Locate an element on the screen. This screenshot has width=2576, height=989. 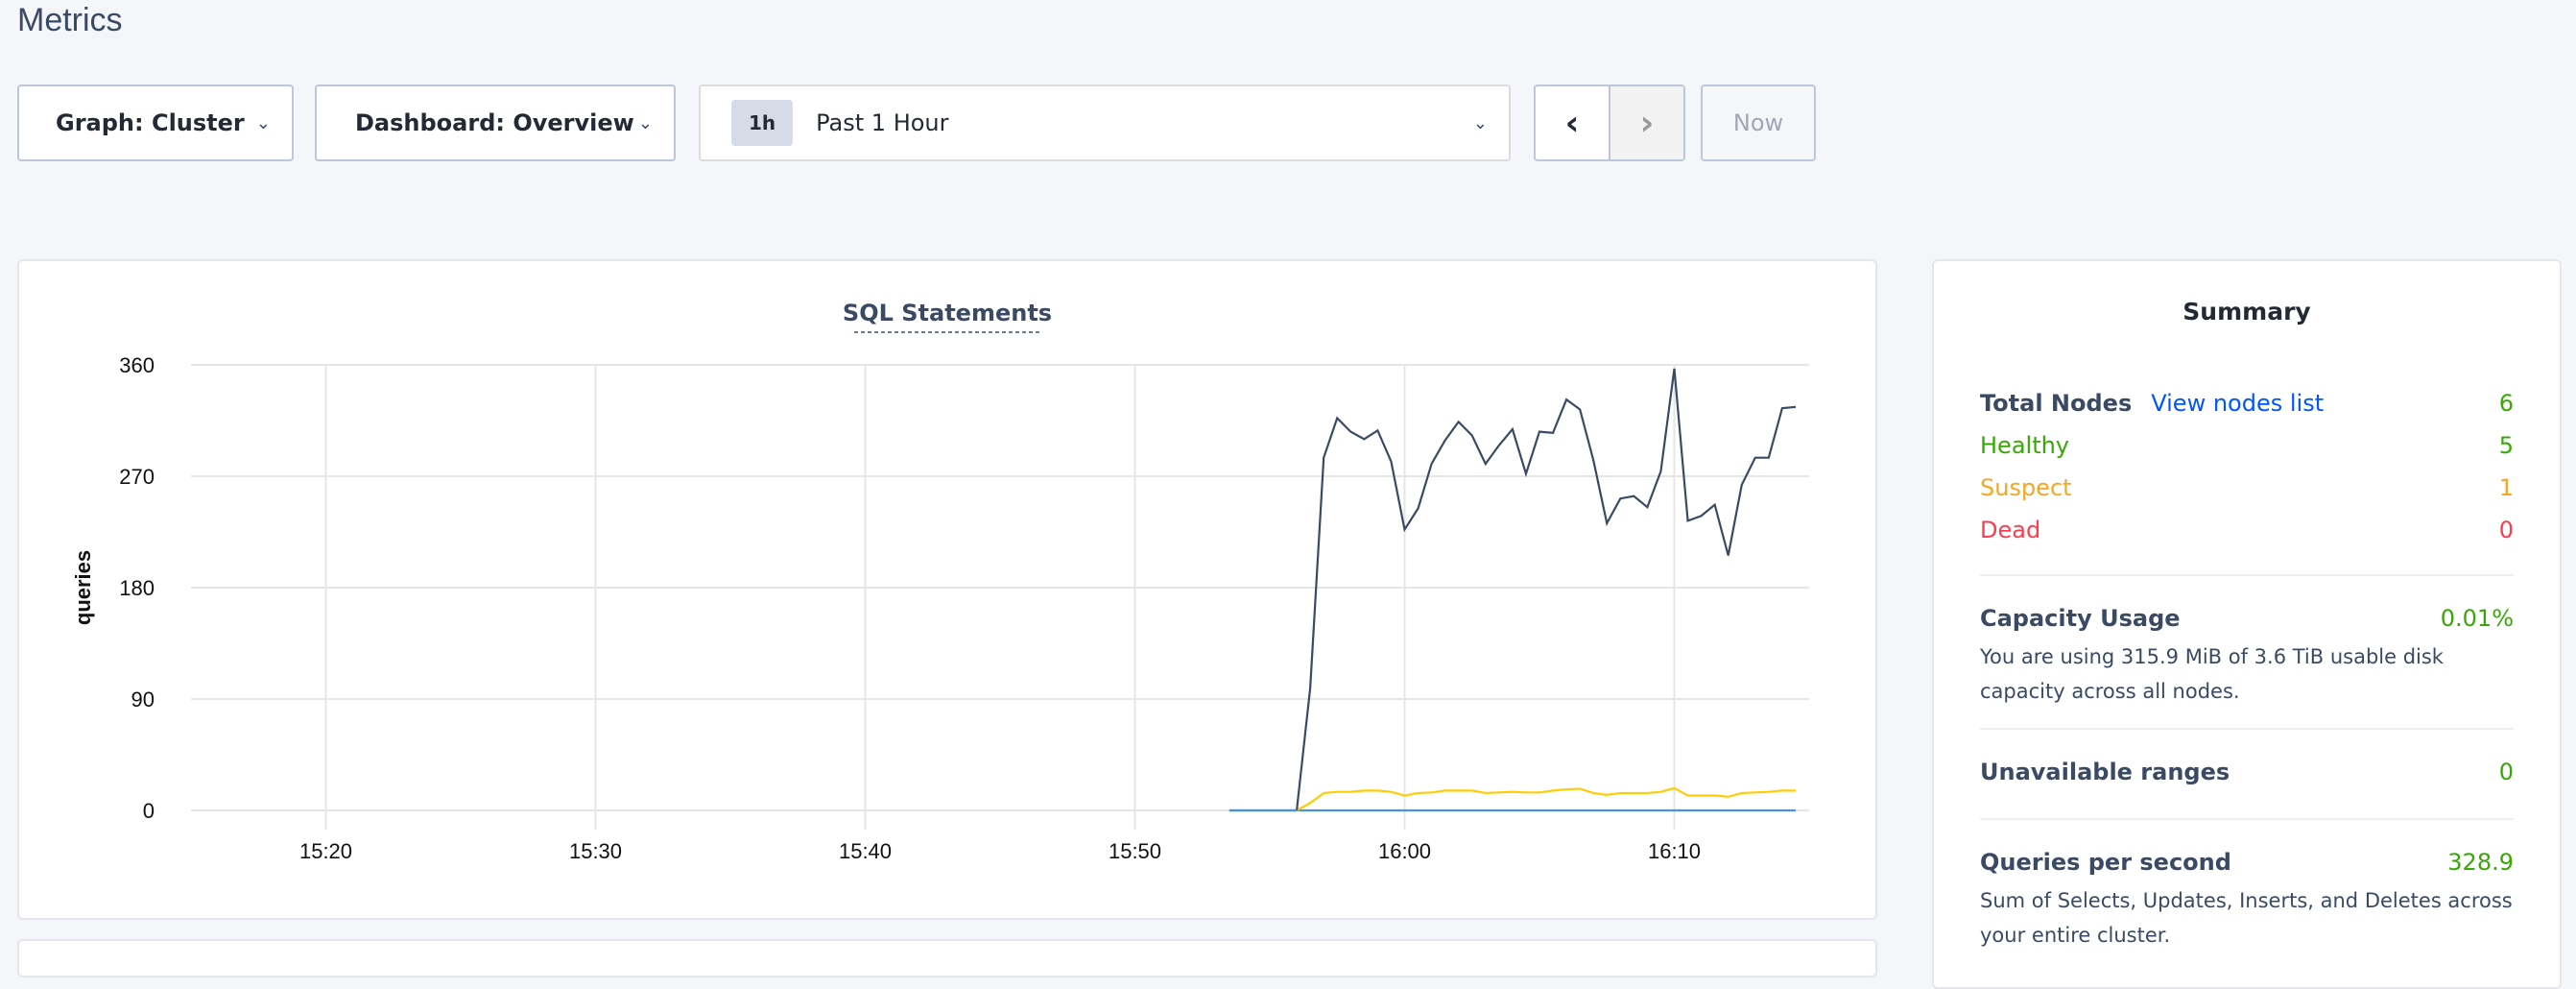
next-button: › is located at coordinates (1646, 122).